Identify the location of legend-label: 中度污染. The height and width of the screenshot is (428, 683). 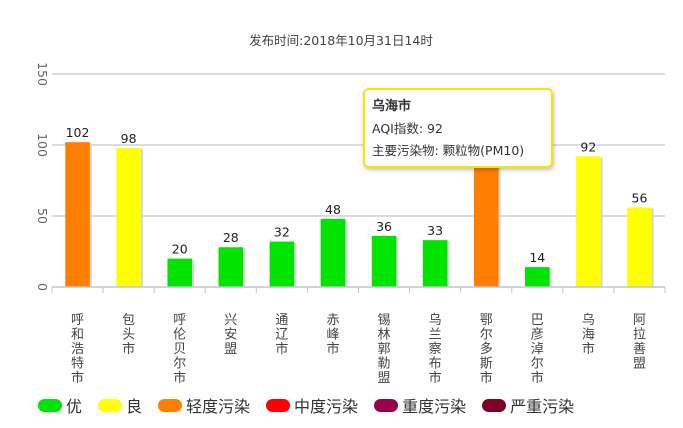
(326, 406).